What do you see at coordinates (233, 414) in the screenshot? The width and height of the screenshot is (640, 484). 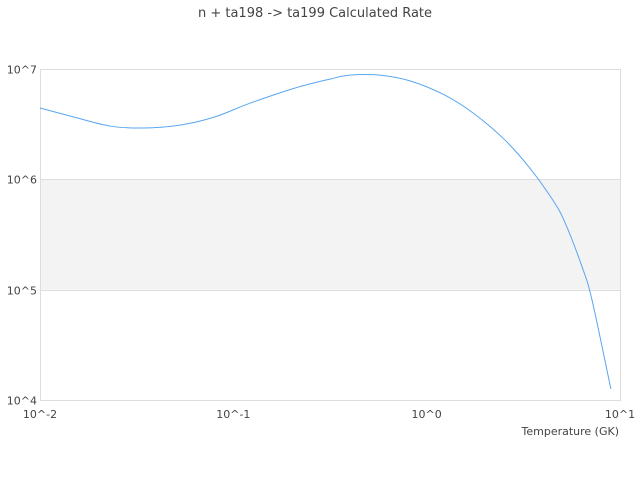 I see `x-tick-label: 10^-1` at bounding box center [233, 414].